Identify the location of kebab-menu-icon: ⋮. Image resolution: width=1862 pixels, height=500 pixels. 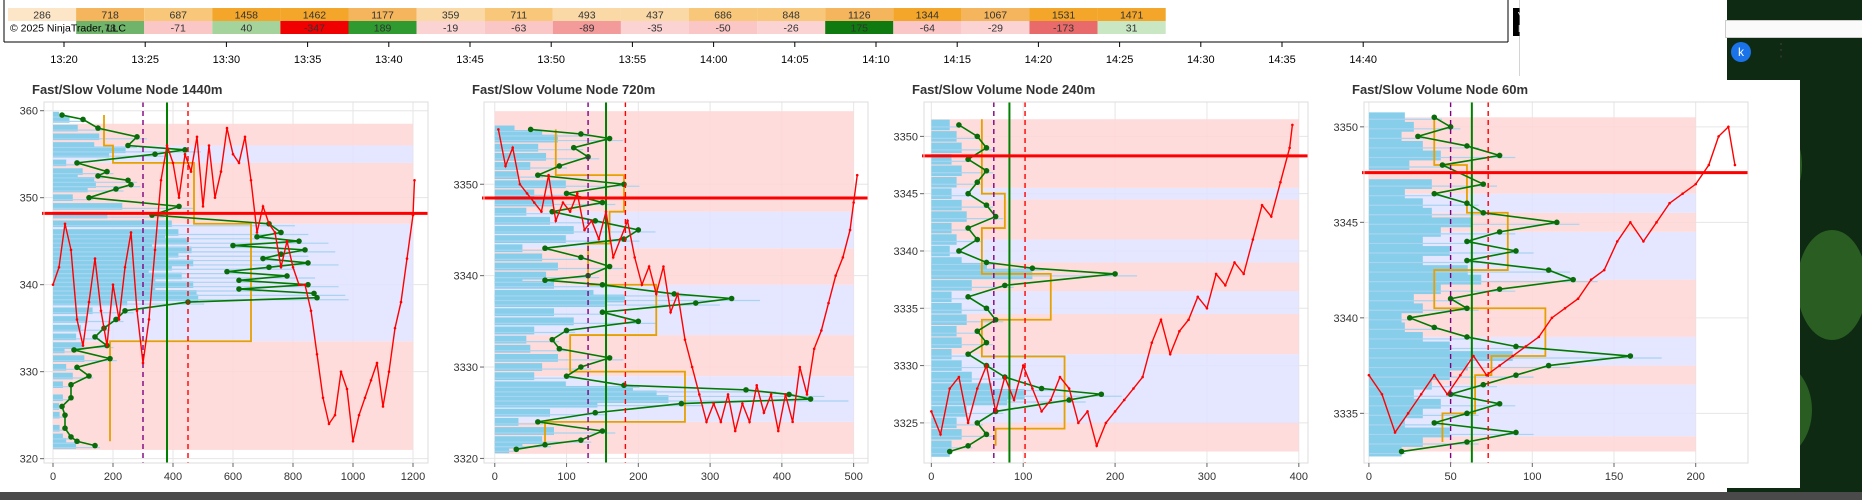
(1781, 50).